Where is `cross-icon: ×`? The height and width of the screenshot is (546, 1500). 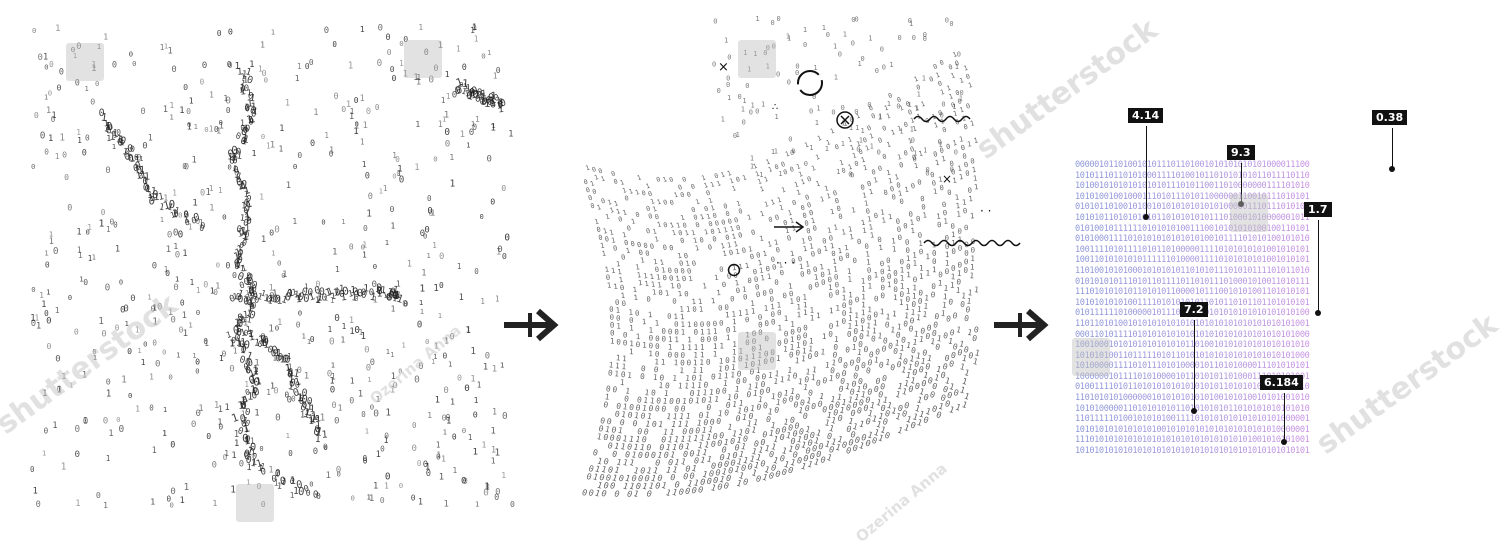
cross-icon: × is located at coordinates (723, 67).